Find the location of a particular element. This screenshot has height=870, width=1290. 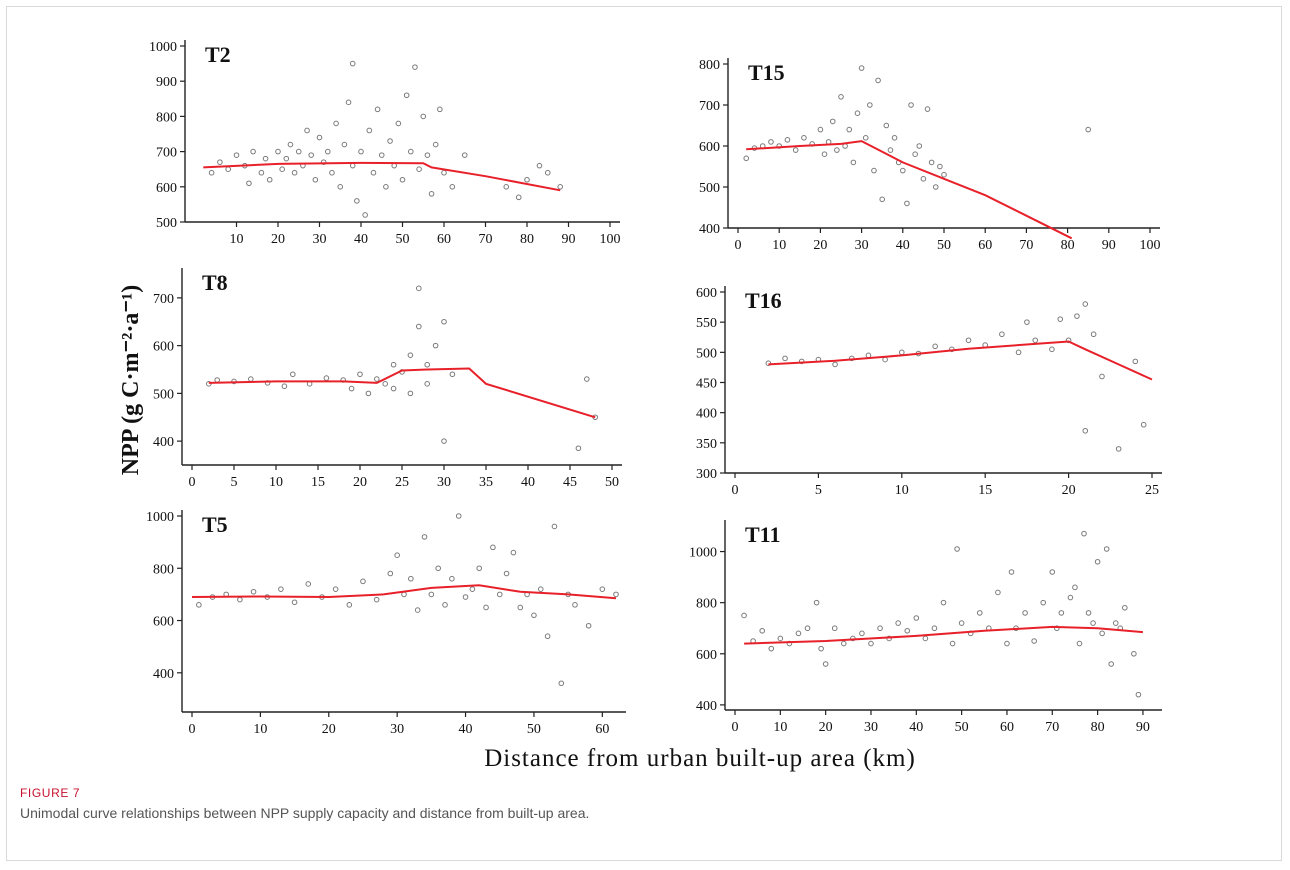

t2-x-tick-label: 20 is located at coordinates (278, 239).